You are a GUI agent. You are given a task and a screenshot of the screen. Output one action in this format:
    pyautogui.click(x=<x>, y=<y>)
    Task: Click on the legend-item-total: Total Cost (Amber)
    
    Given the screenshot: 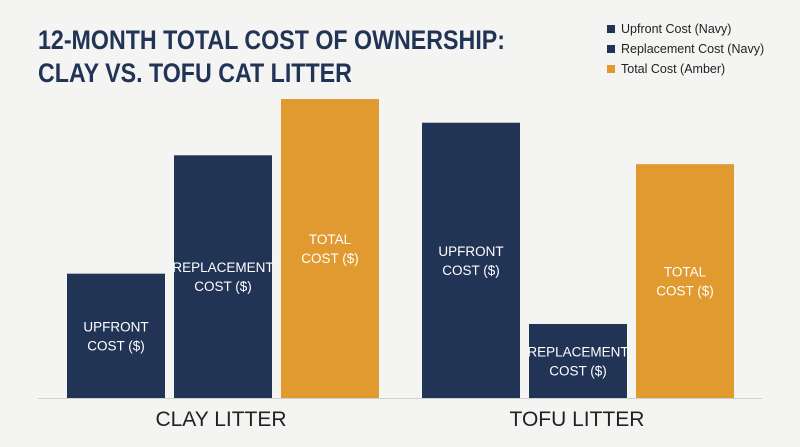 What is the action you would take?
    pyautogui.click(x=685, y=69)
    